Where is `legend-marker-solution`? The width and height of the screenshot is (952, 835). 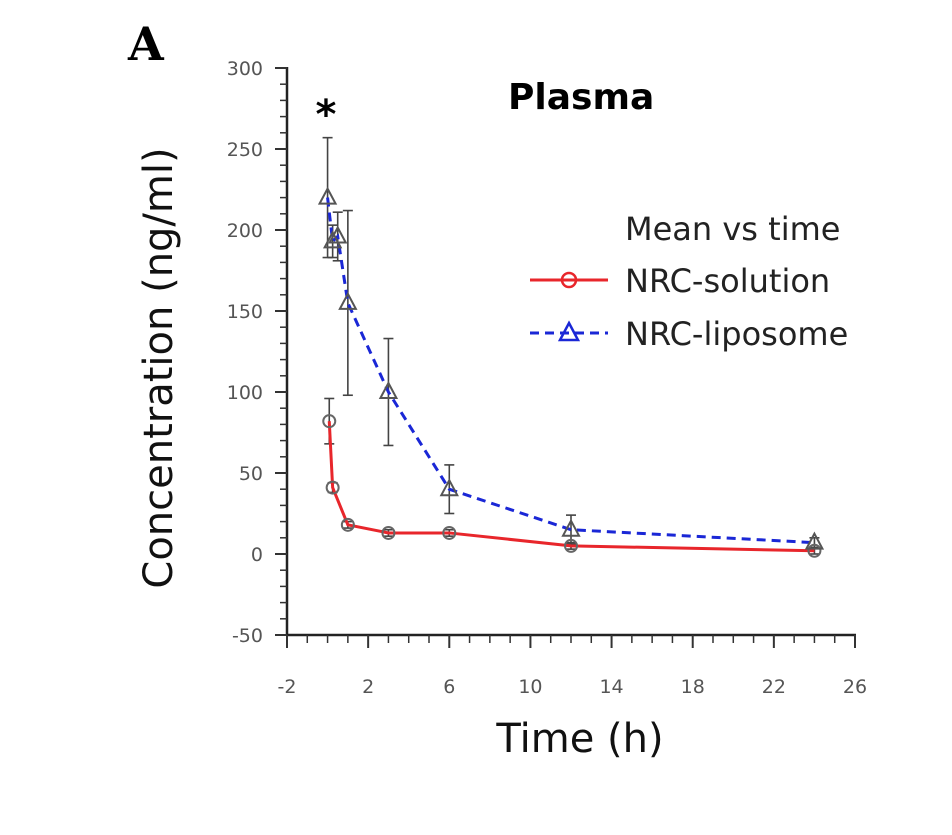 legend-marker-solution is located at coordinates (569, 280).